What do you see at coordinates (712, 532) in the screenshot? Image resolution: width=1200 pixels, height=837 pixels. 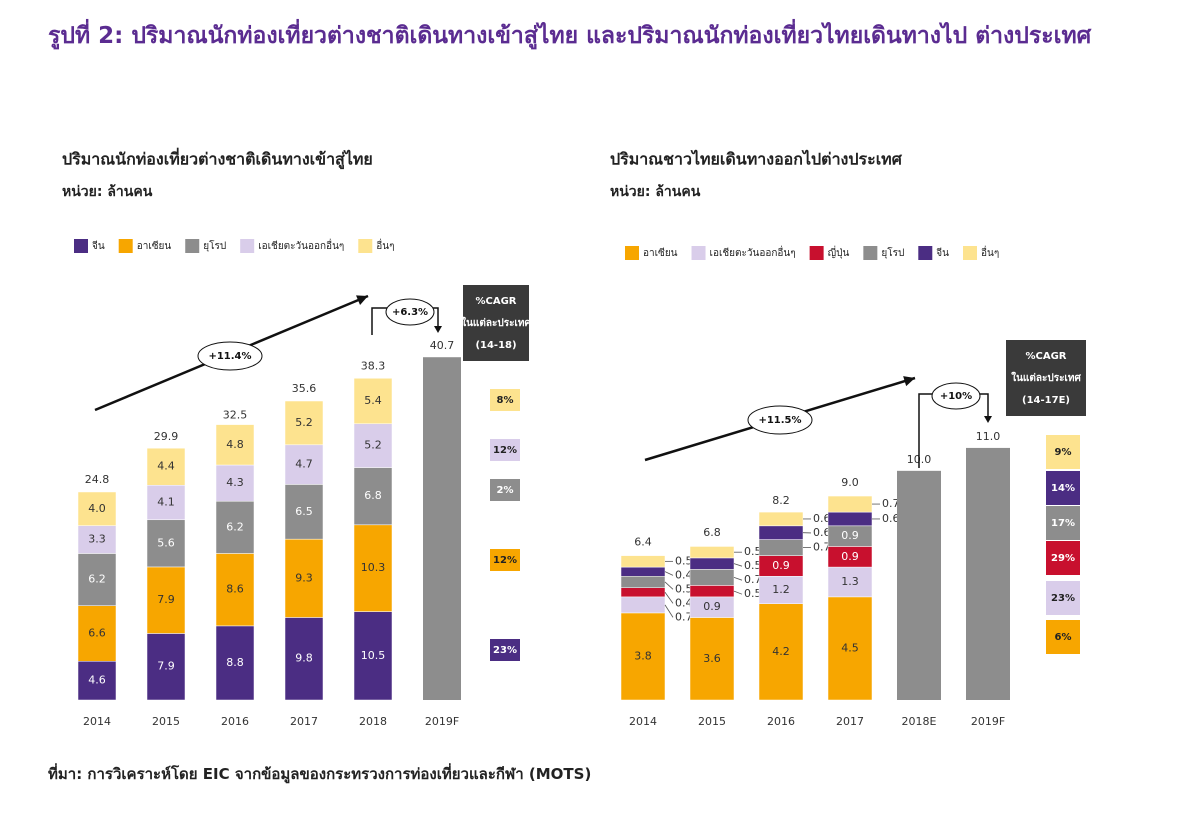 I see `total-label: 6.8` at bounding box center [712, 532].